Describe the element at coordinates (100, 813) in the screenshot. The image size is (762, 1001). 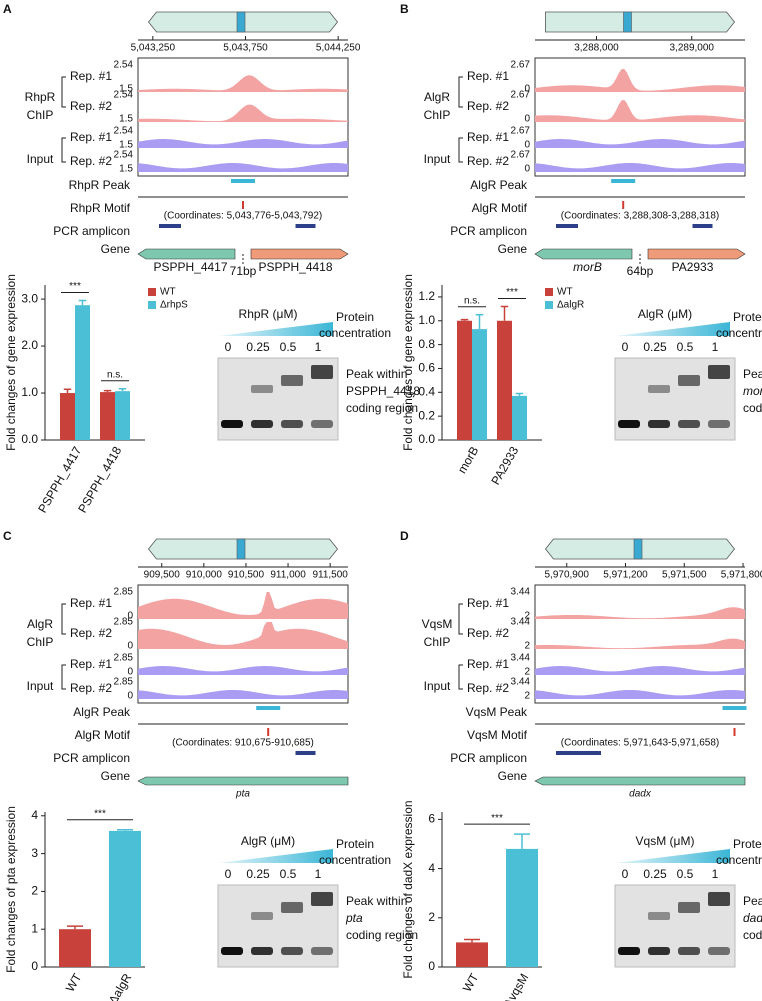
I see `significance-label: ***` at that location.